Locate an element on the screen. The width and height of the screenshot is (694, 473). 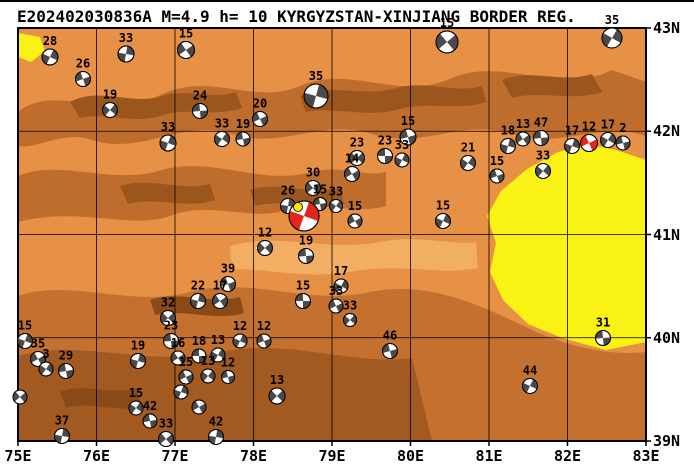
event-label: 2 is located at coordinates (622, 128).